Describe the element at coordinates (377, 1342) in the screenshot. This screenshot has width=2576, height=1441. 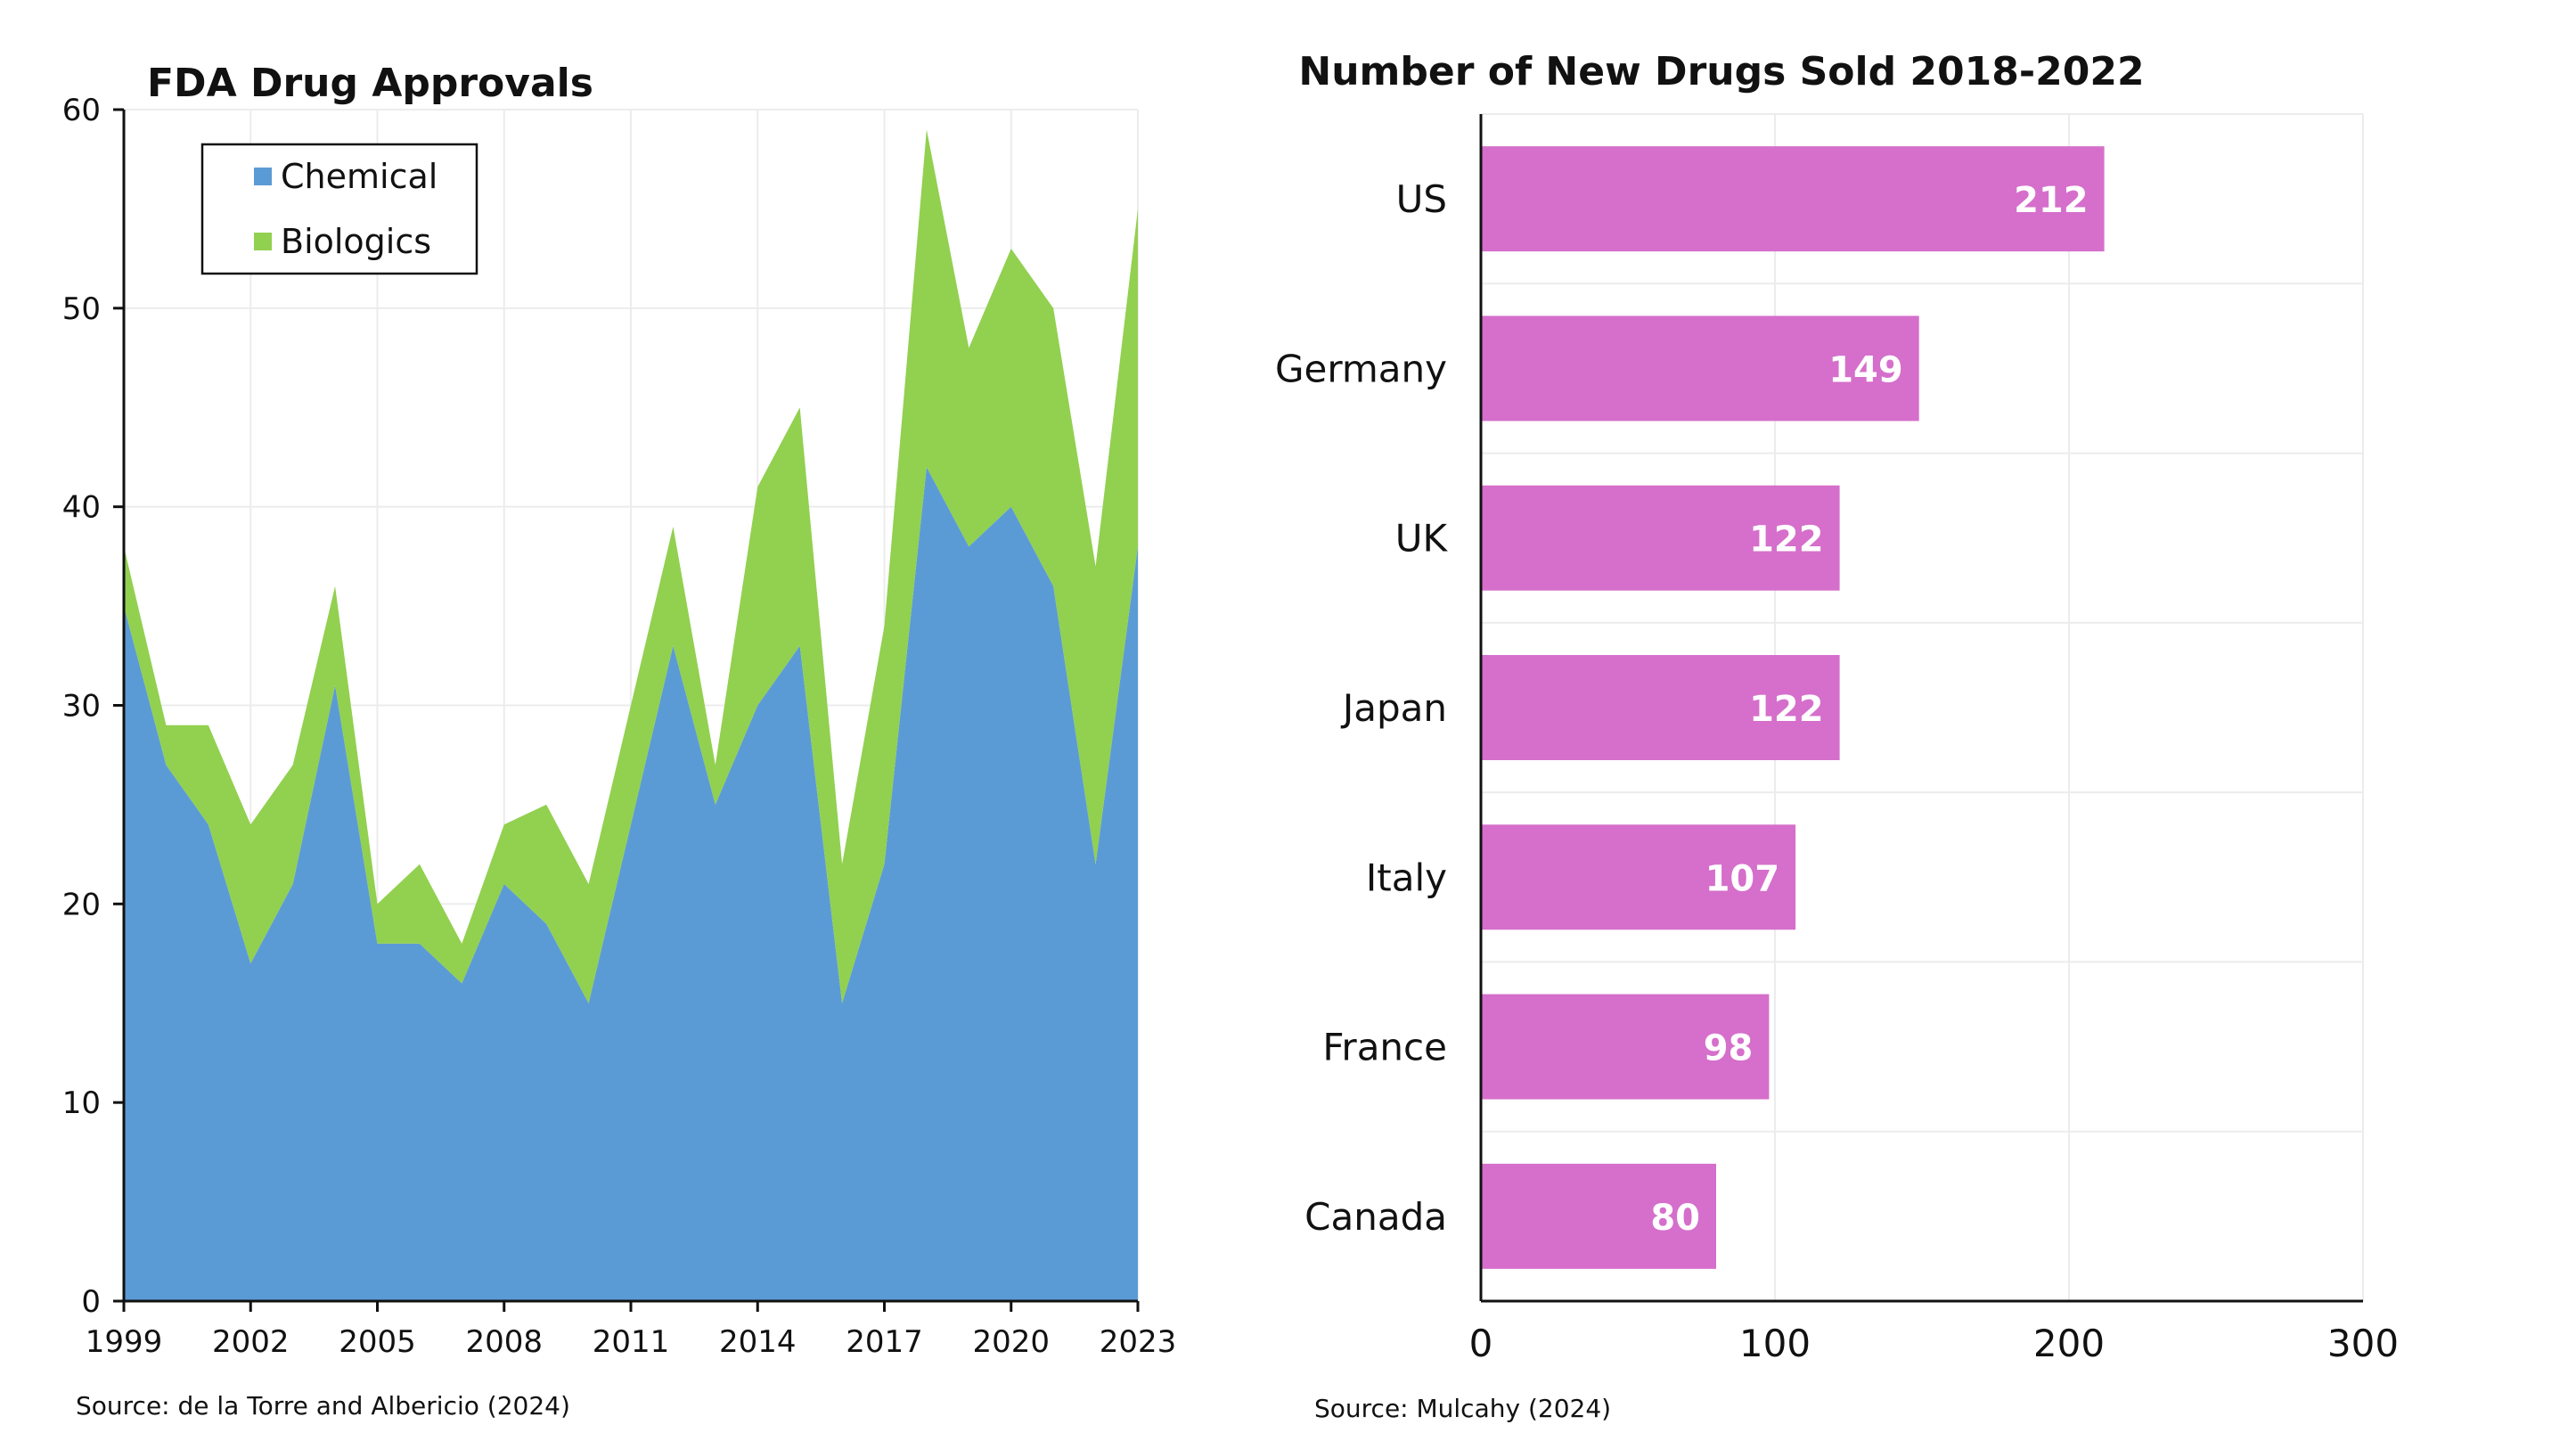
I see `area-x-tick-label: 2005` at that location.